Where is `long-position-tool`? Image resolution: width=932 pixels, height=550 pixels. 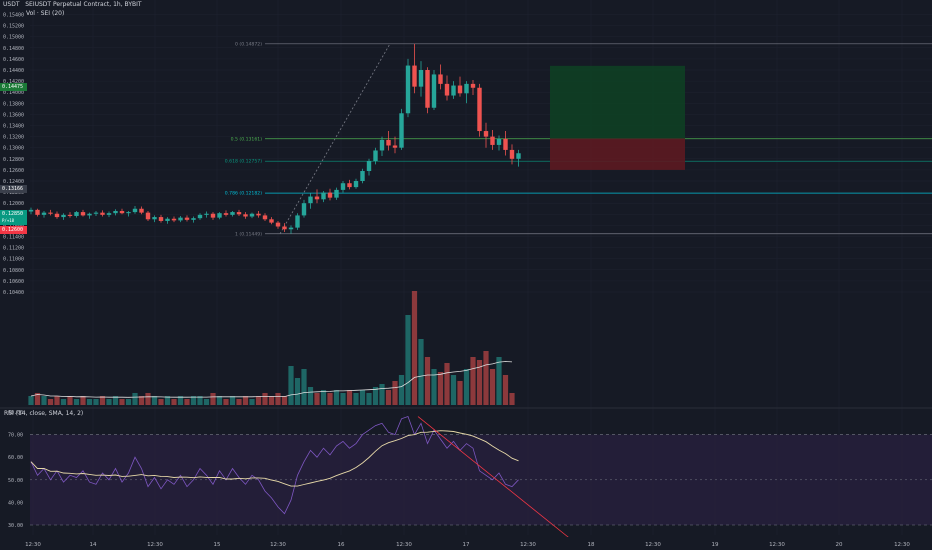 long-position-tool is located at coordinates (617, 117).